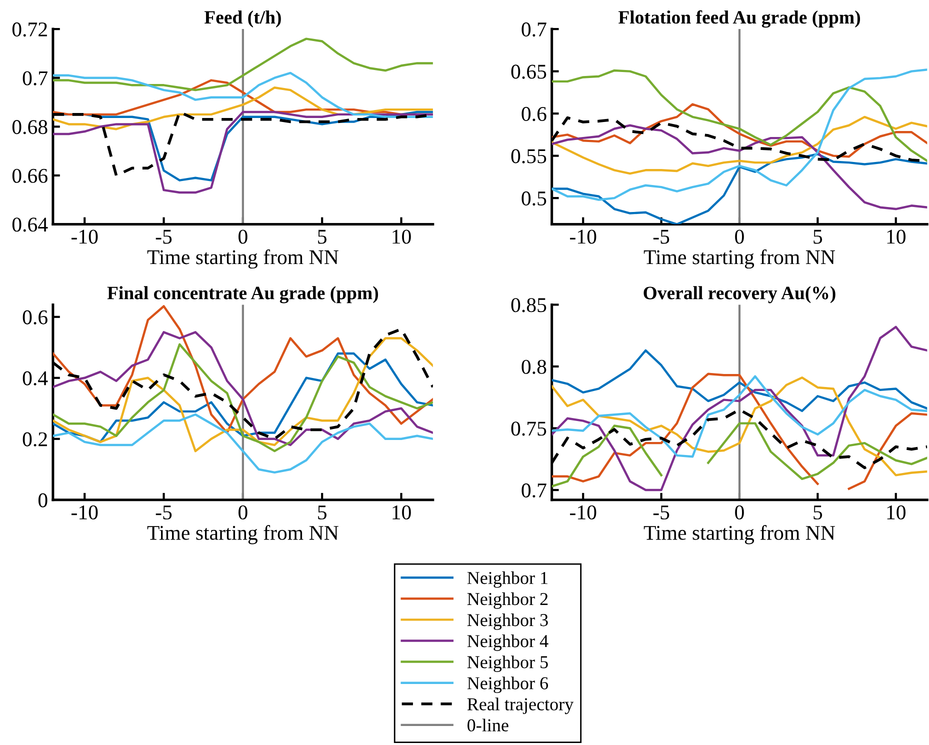 This screenshot has width=929, height=745. I want to click on legend-label: Real trajectory, so click(520, 706).